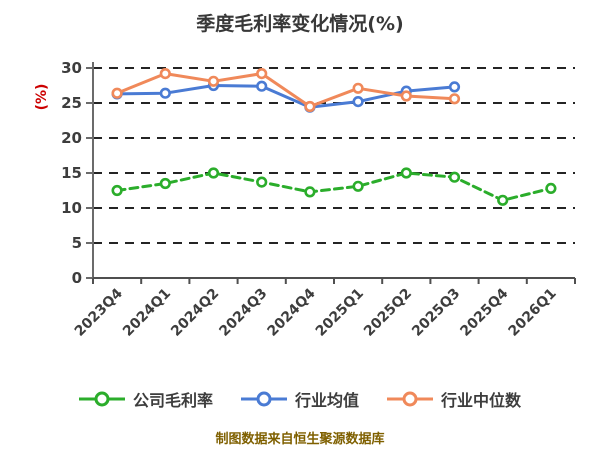 Image resolution: width=600 pixels, height=450 pixels. I want to click on data-point-0-2026Q1, so click(551, 188).